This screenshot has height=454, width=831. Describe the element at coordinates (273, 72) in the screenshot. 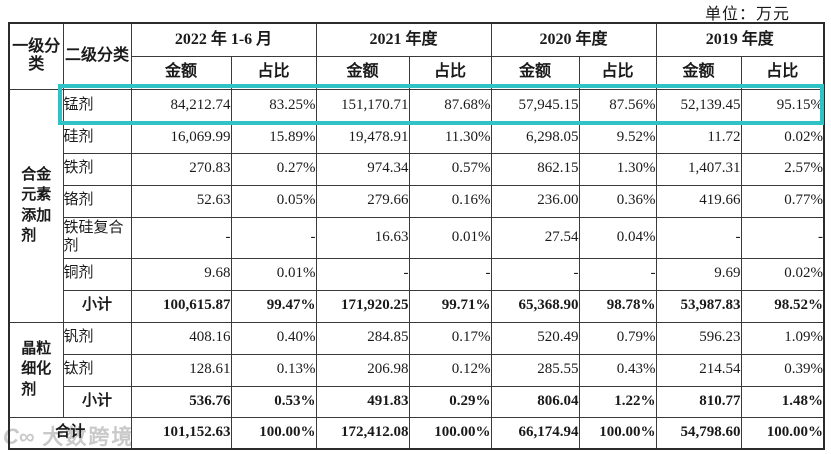

I see `ratio-header-2022: 占比` at that location.